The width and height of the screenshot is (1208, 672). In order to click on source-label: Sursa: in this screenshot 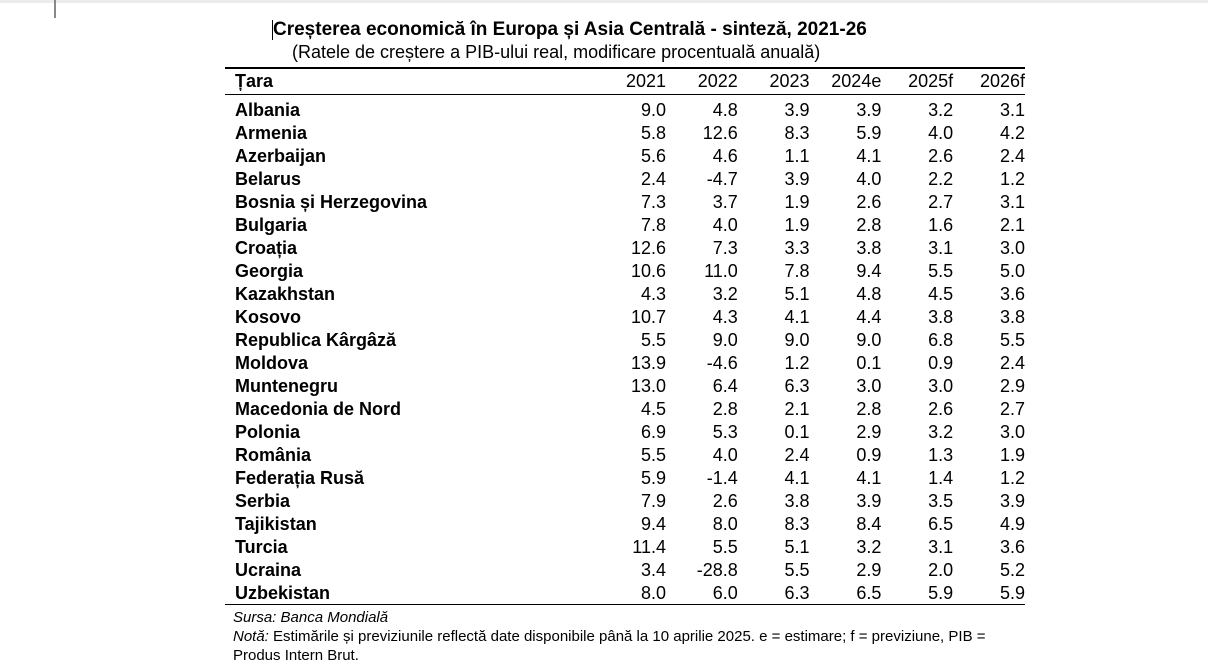, I will do `click(255, 617)`.